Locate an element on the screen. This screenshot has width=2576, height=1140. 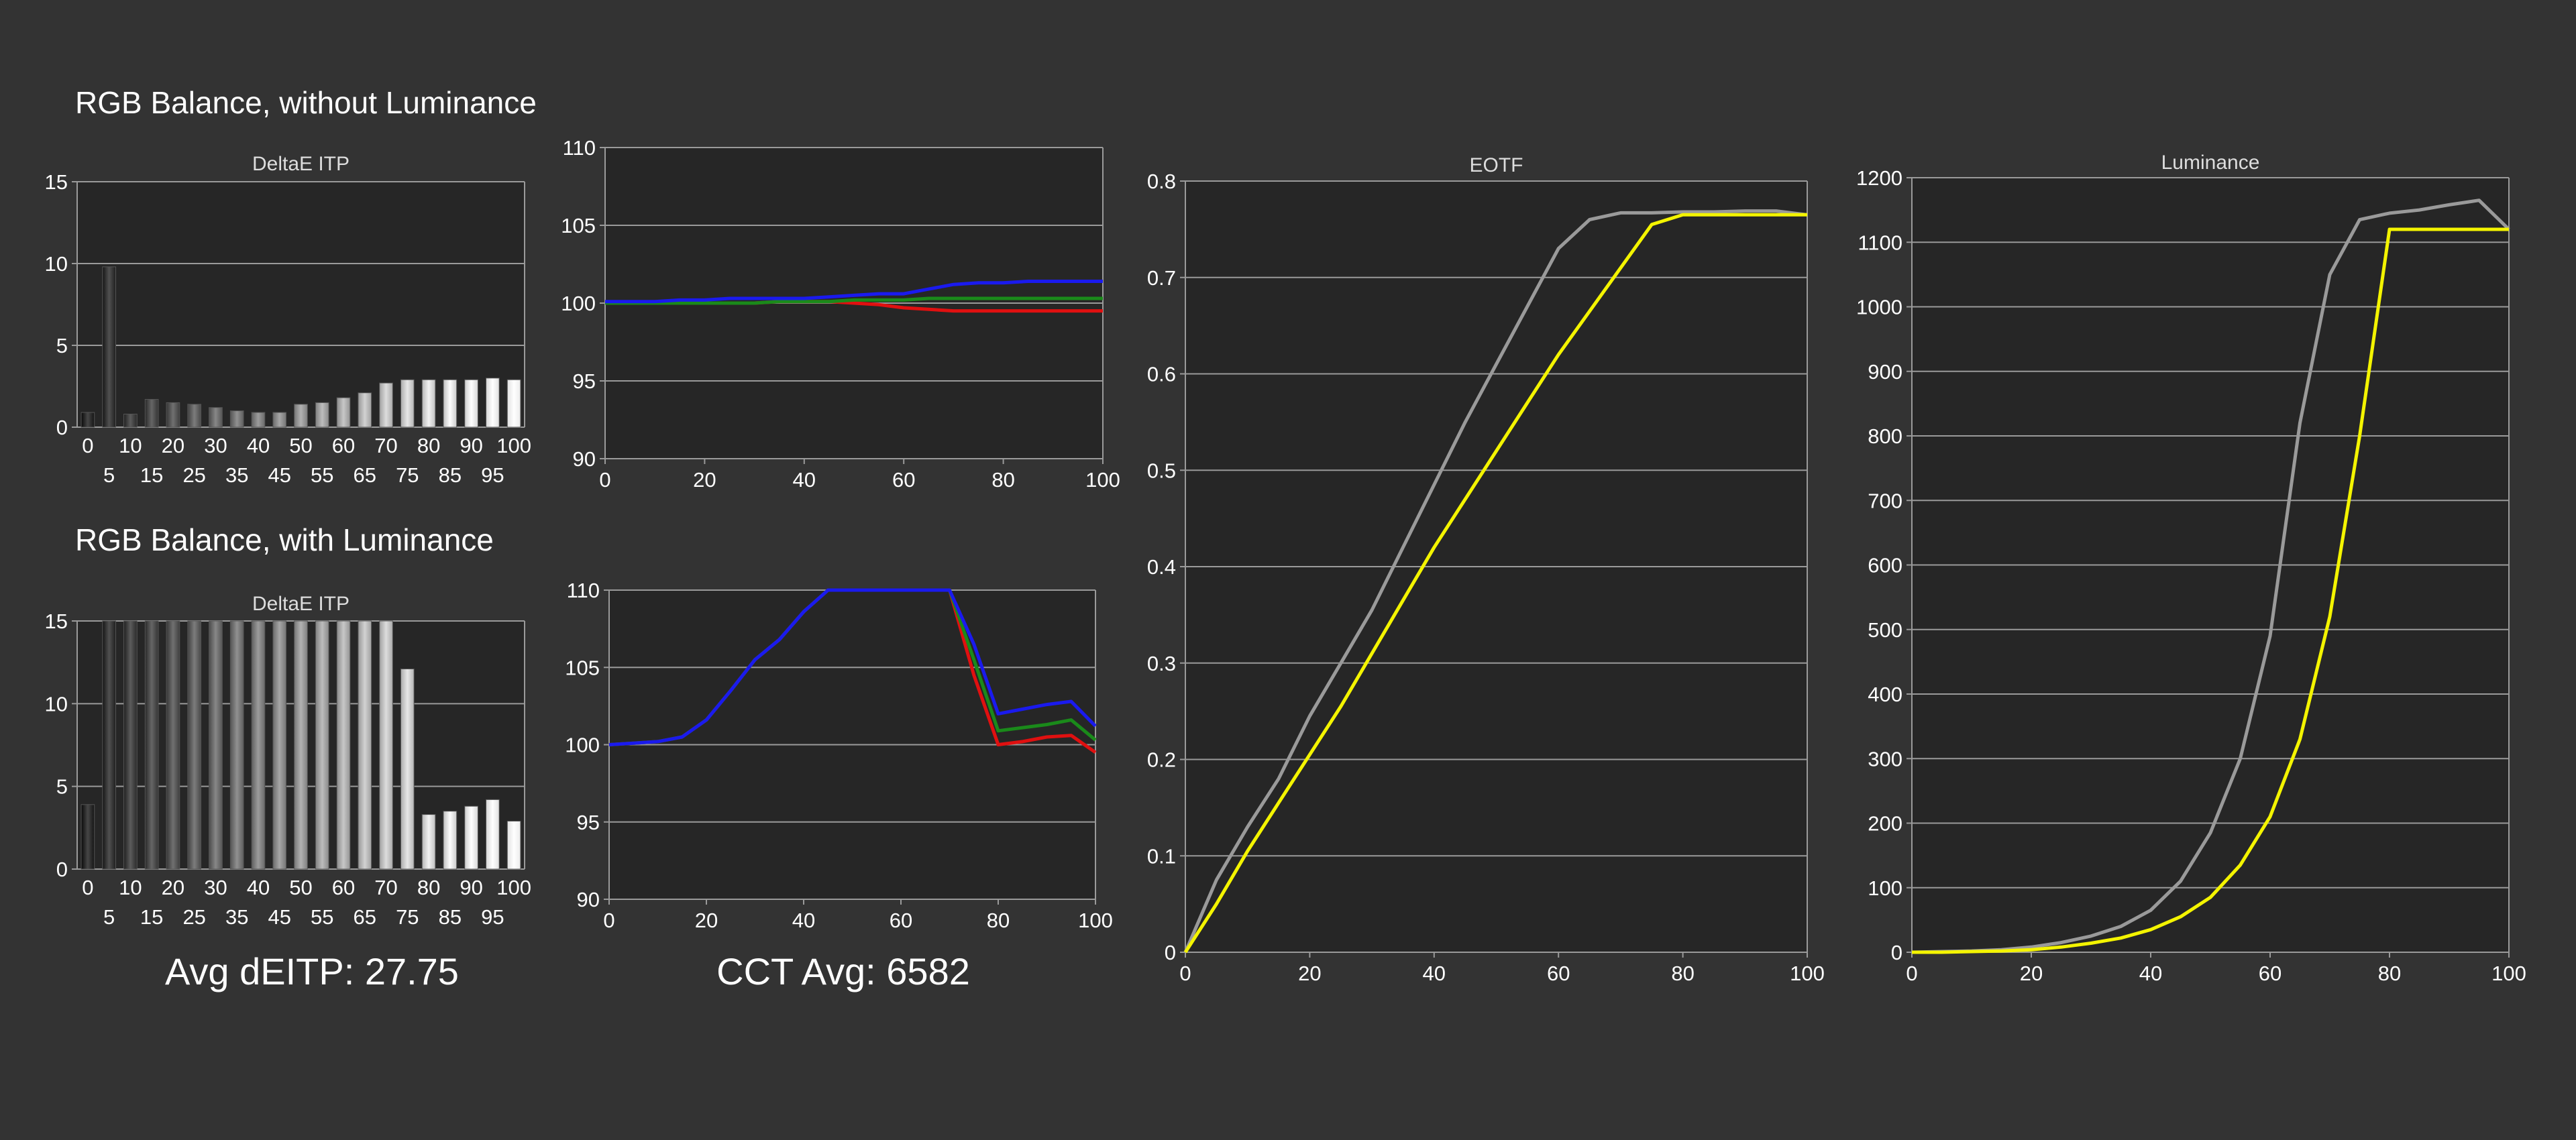
y-tick-label: 15 is located at coordinates (56, 182).